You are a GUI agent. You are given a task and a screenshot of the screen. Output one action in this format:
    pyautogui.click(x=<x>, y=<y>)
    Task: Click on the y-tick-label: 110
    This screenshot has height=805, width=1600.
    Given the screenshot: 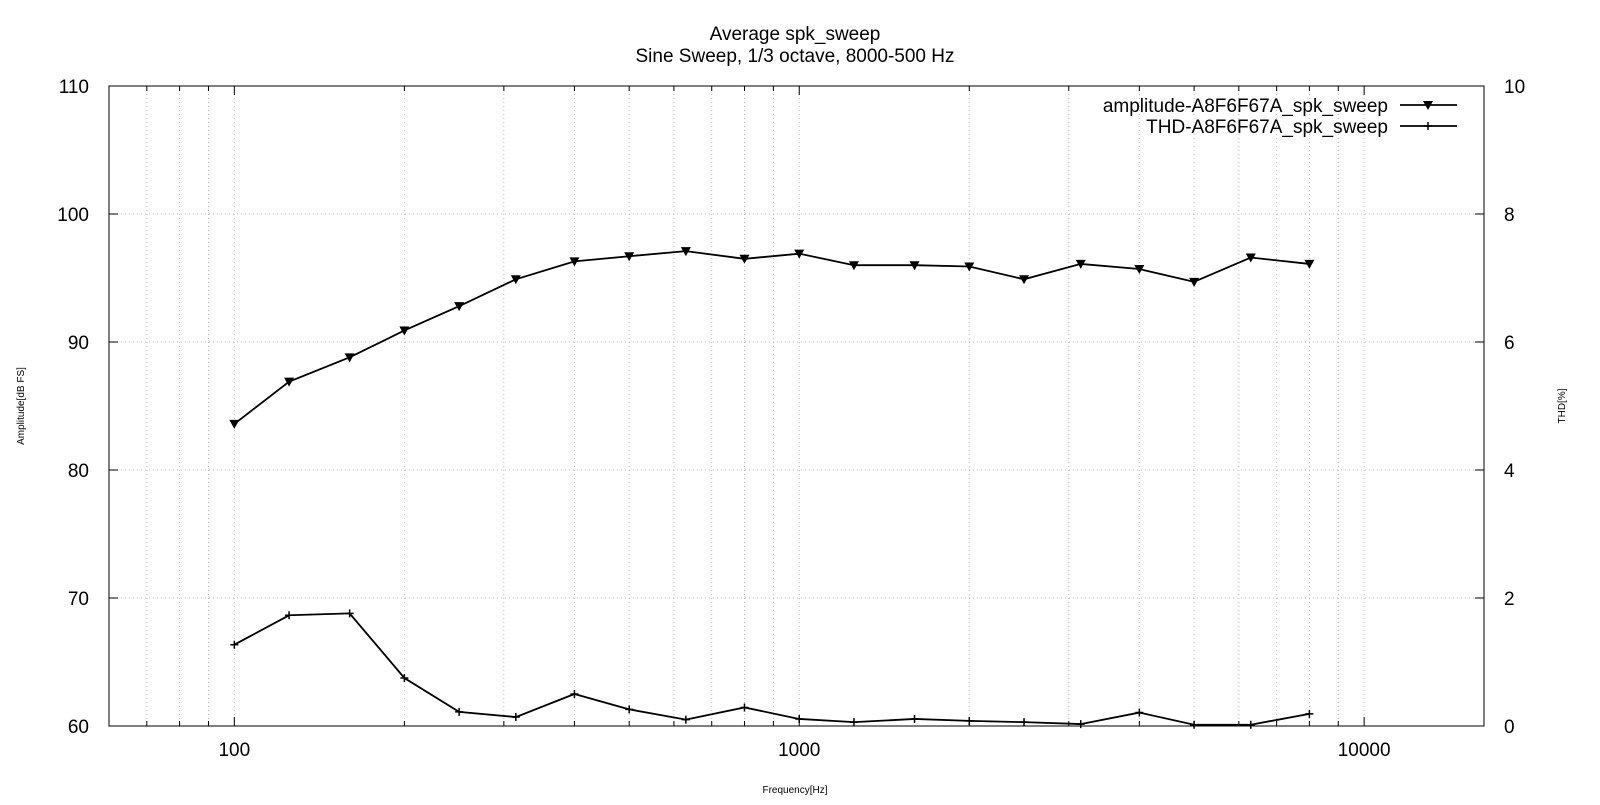 What is the action you would take?
    pyautogui.click(x=74, y=87)
    